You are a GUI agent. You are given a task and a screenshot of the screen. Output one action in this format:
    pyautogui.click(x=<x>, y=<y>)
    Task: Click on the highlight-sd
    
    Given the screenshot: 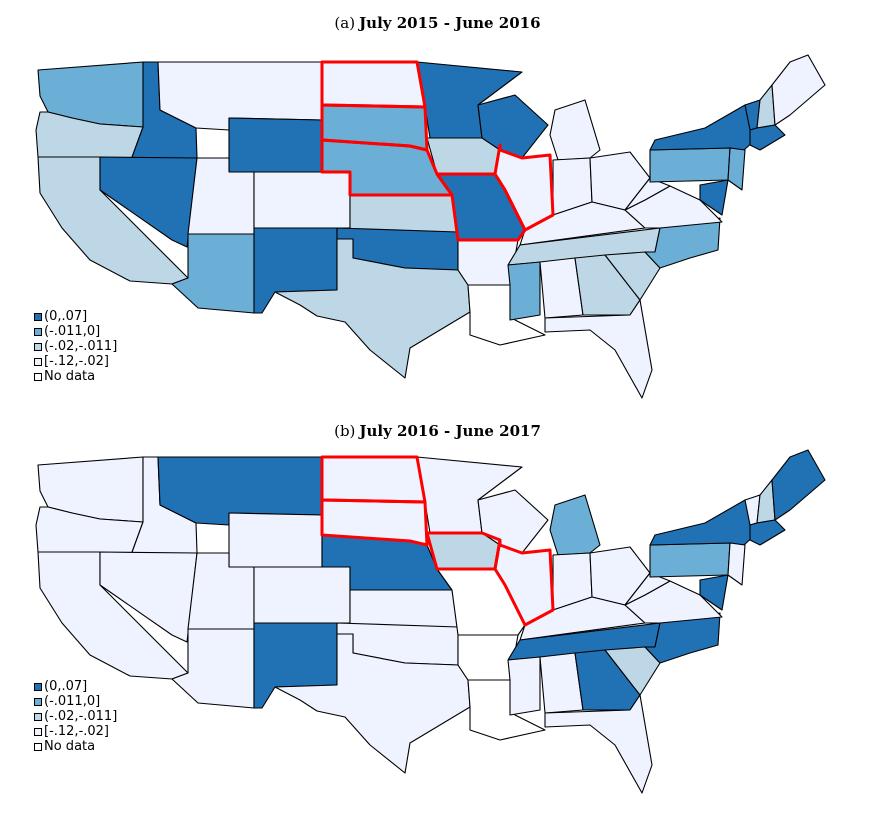 What is the action you would take?
    pyautogui.click(x=374, y=522)
    